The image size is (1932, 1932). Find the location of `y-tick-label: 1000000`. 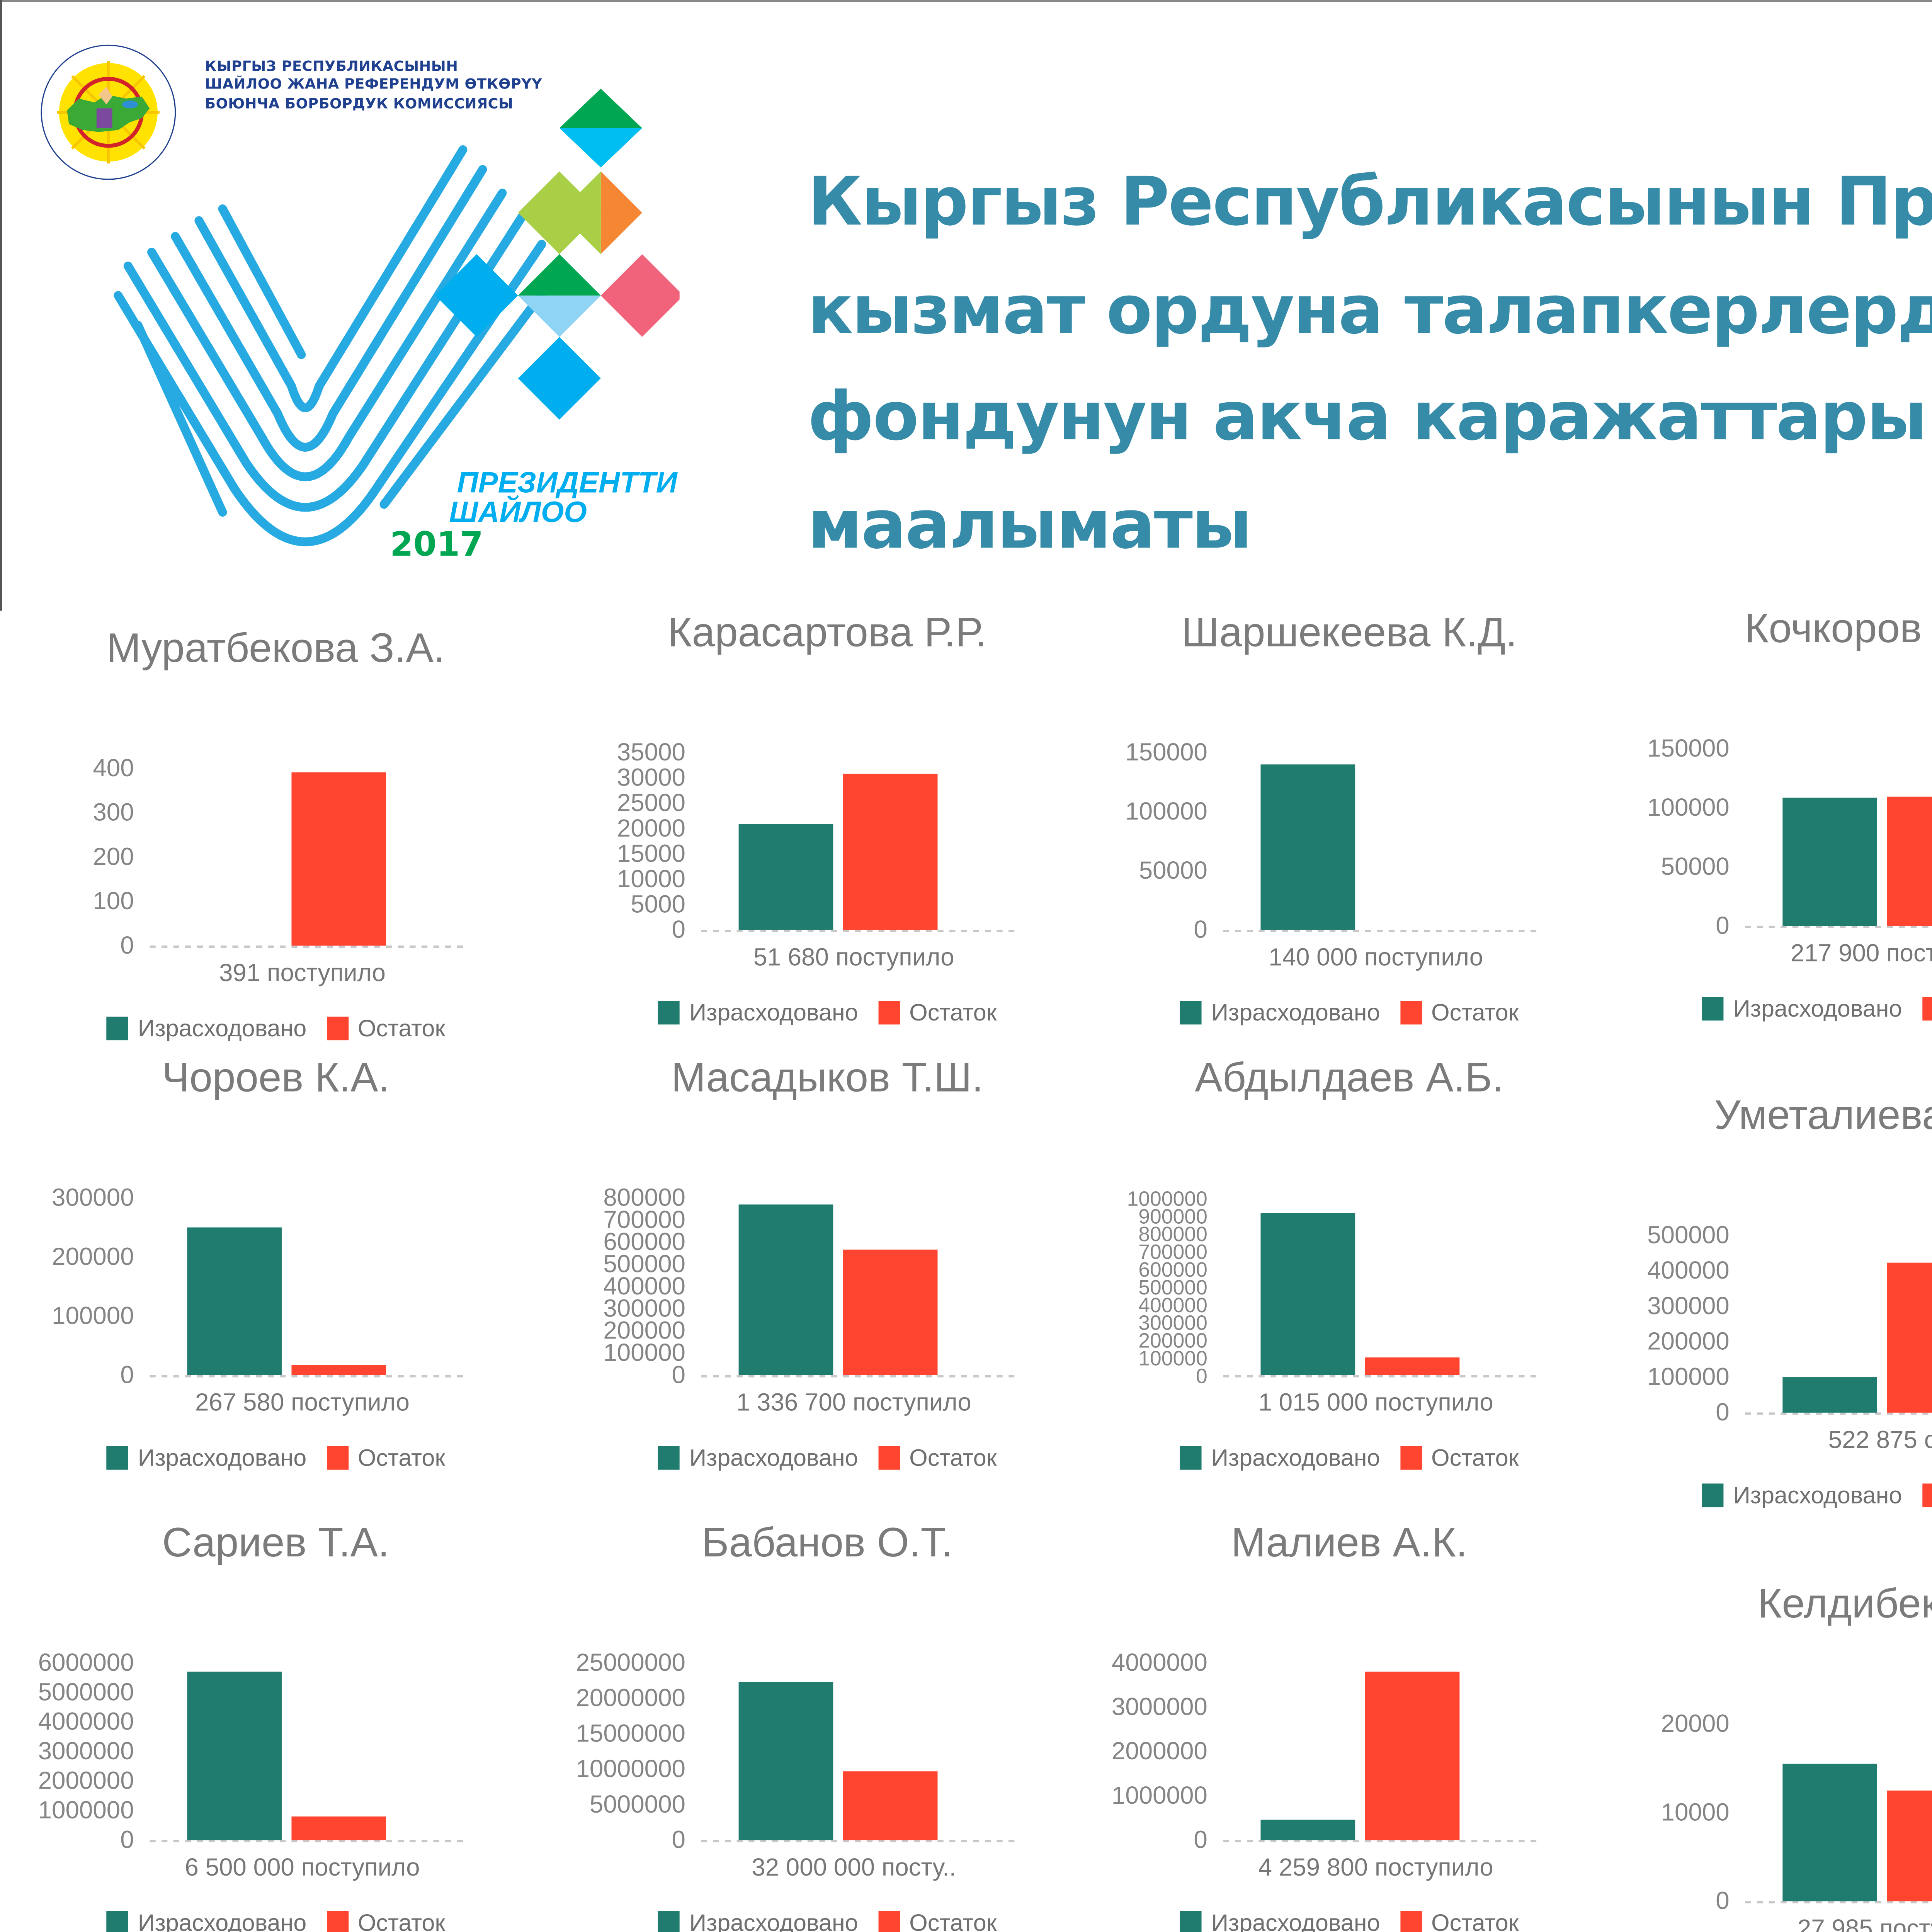

y-tick-label: 1000000 is located at coordinates (1168, 1198).